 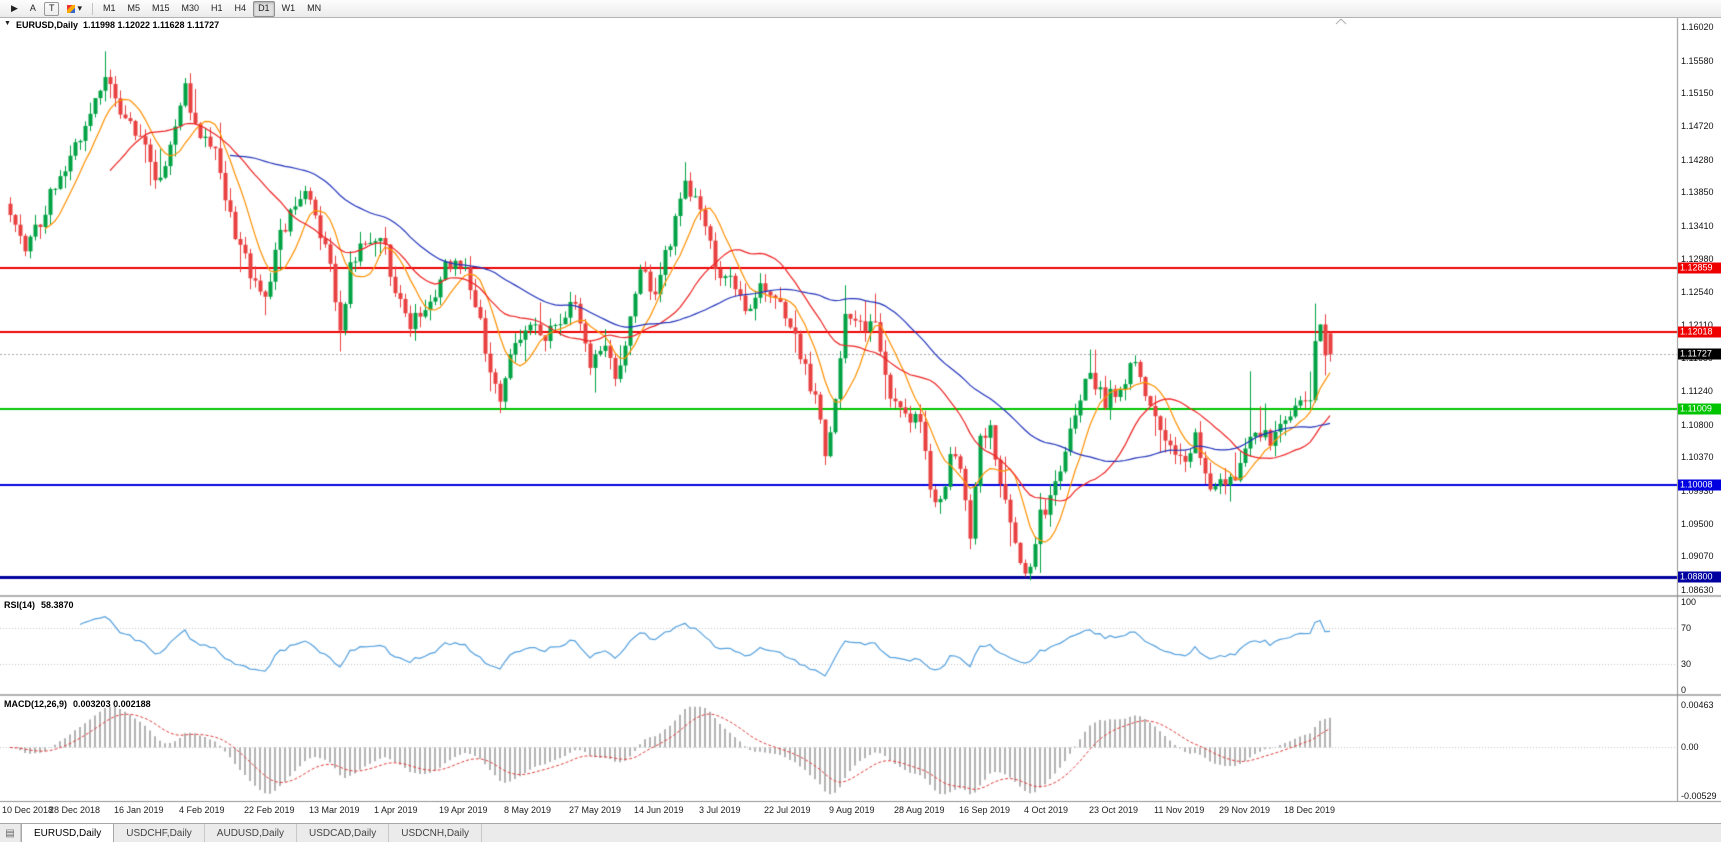 What do you see at coordinates (251, 833) in the screenshot?
I see `tab-audusd: AUDUSD,Daily` at bounding box center [251, 833].